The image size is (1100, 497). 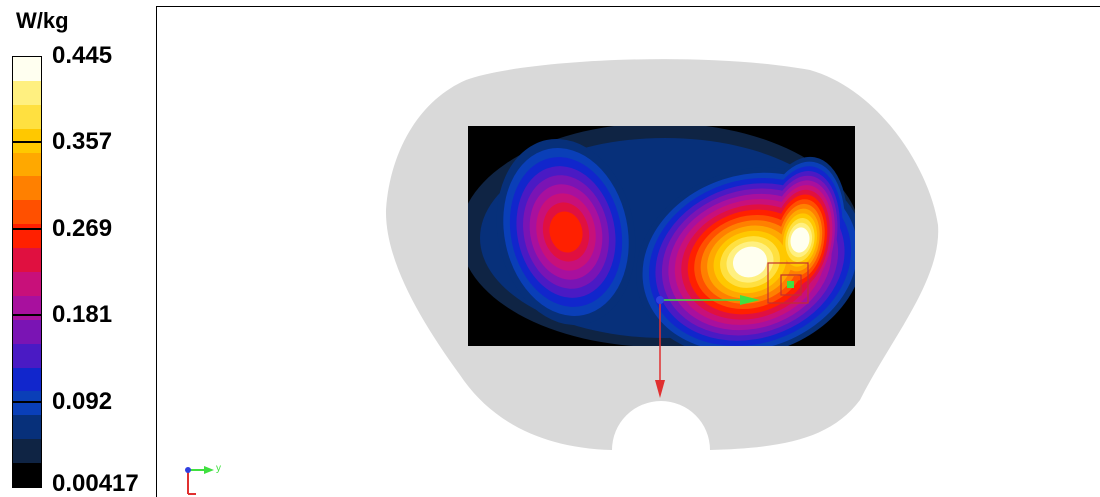 I want to click on axis-triad: y, so click(x=203, y=479).